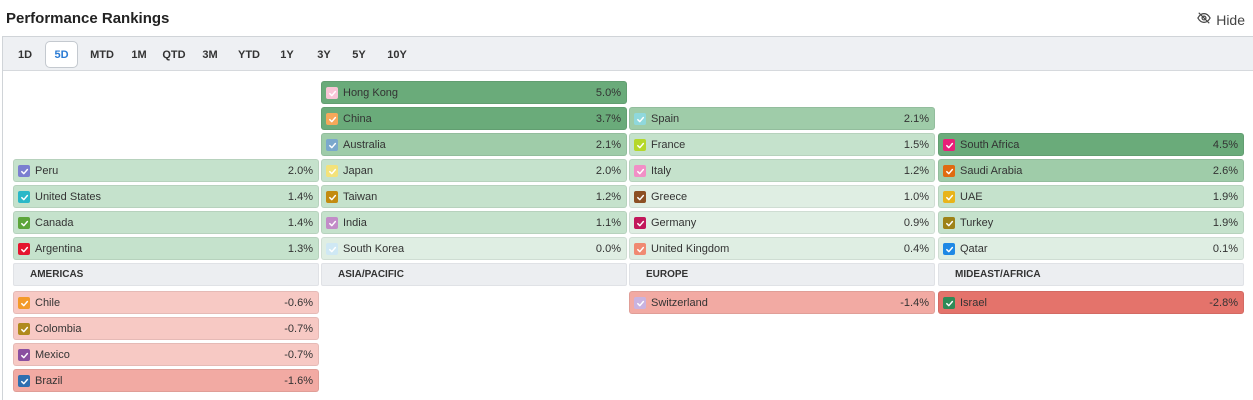 The image size is (1253, 400). Describe the element at coordinates (973, 303) in the screenshot. I see `country-name: Israel` at that location.